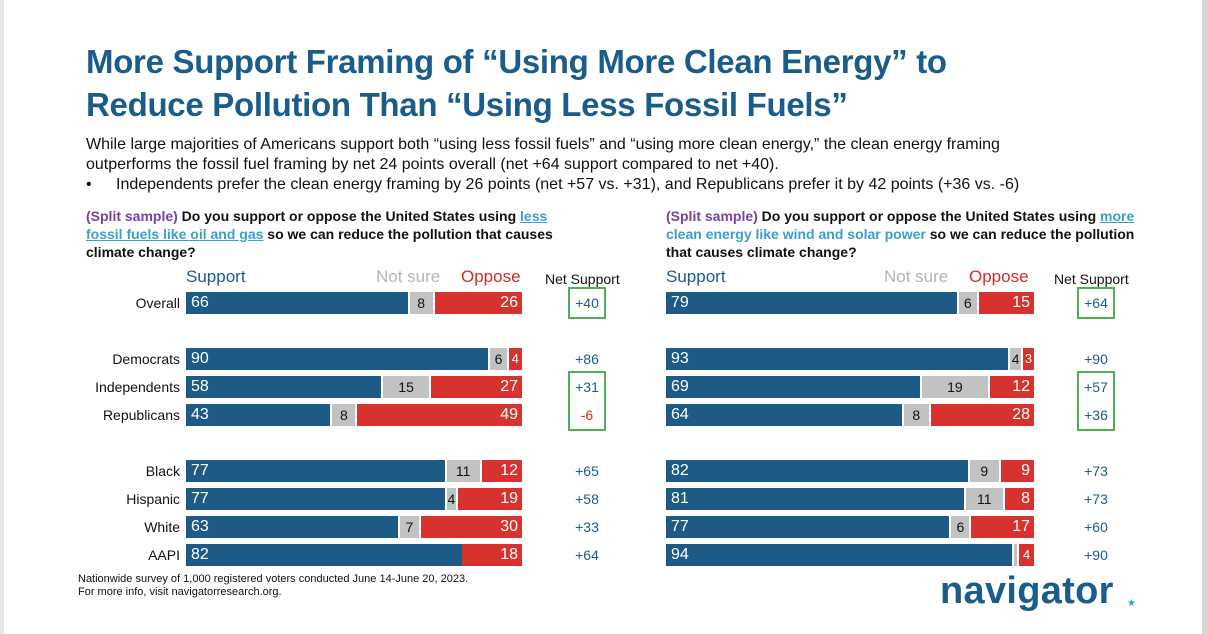 This screenshot has height=634, width=1208. What do you see at coordinates (132, 216) in the screenshot?
I see `question-left-prefix: (Split sample)` at bounding box center [132, 216].